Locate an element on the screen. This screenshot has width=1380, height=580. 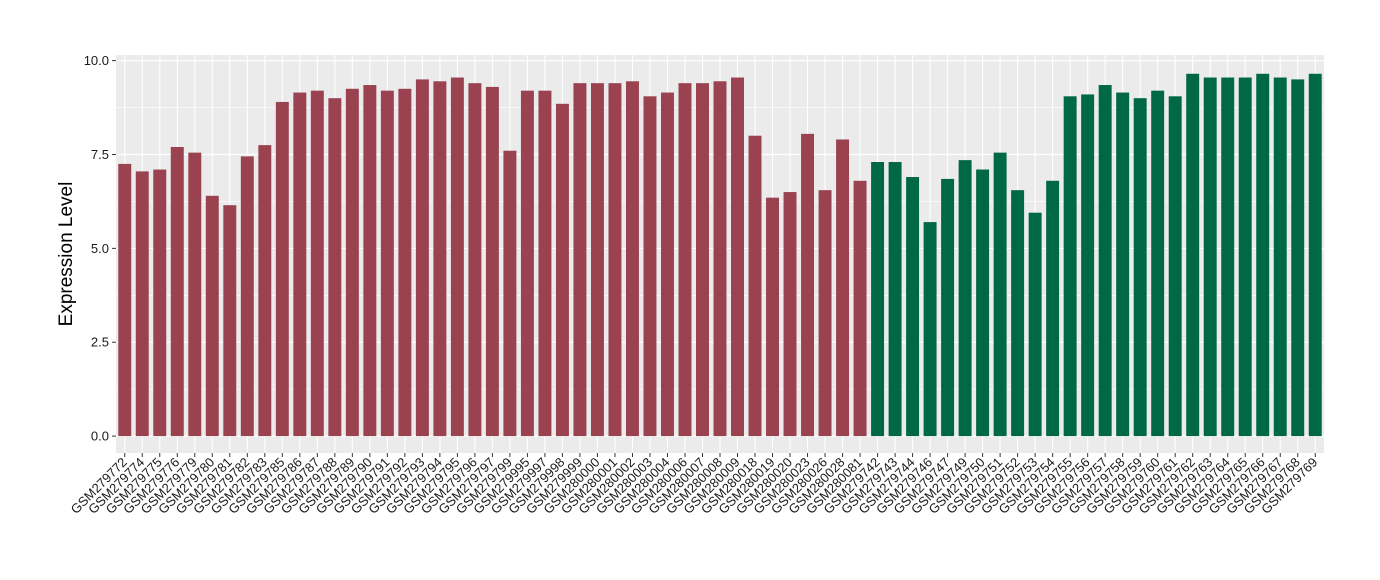
bar-GSM279795 is located at coordinates (457, 257).